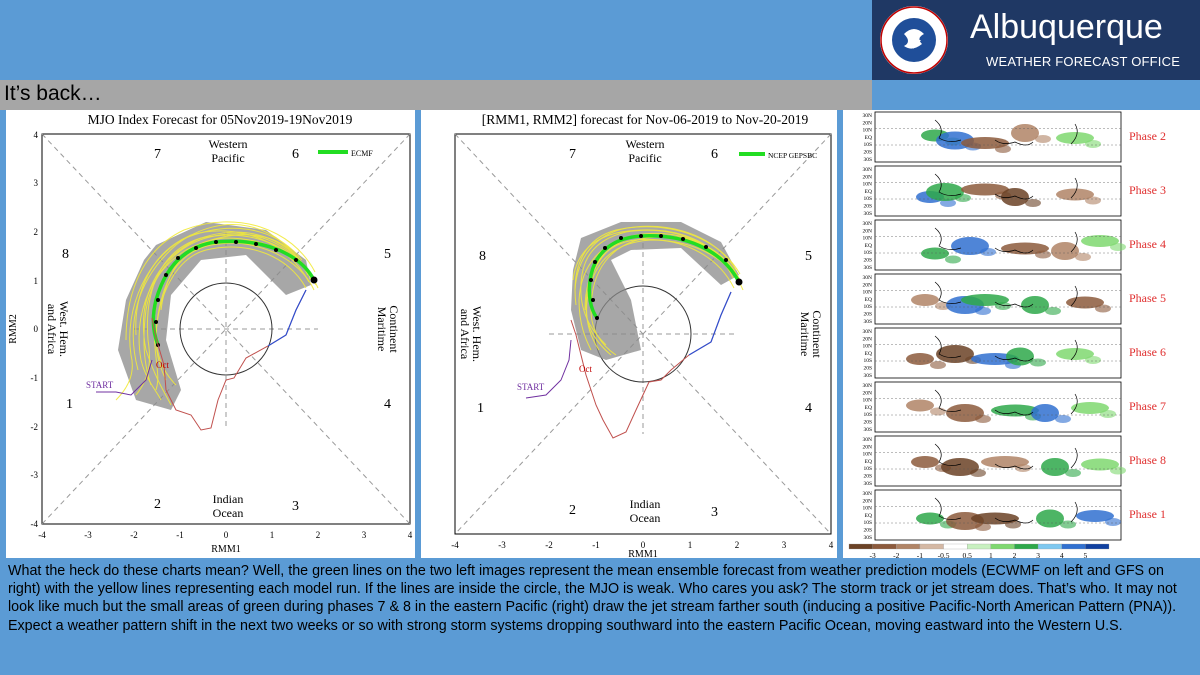 This screenshot has width=1200, height=675. I want to click on colorbar-tick-label: 2, so click(1015, 554).